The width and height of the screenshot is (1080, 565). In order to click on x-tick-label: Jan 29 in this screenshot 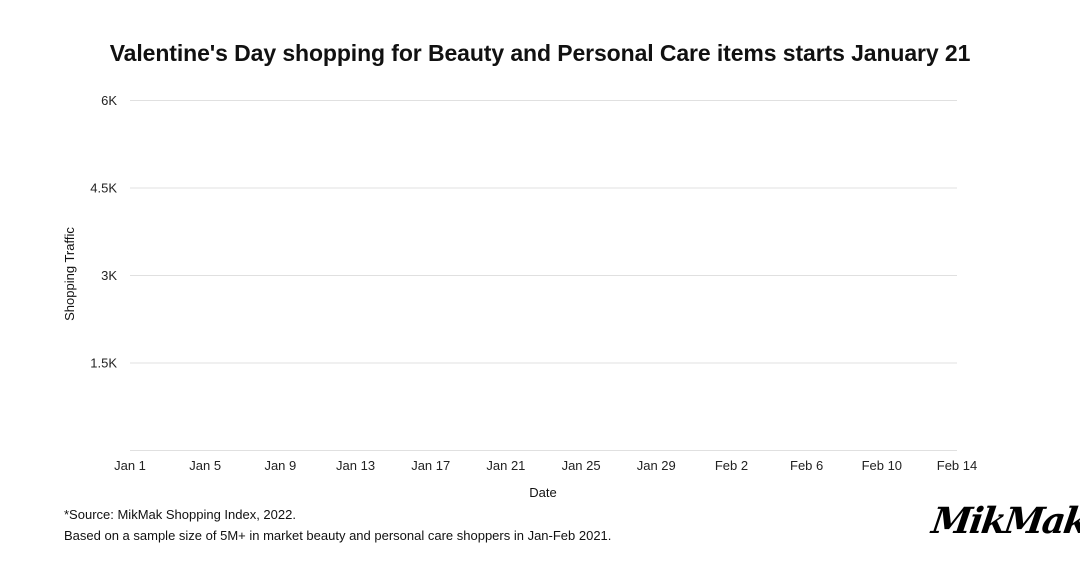, I will do `click(656, 465)`.